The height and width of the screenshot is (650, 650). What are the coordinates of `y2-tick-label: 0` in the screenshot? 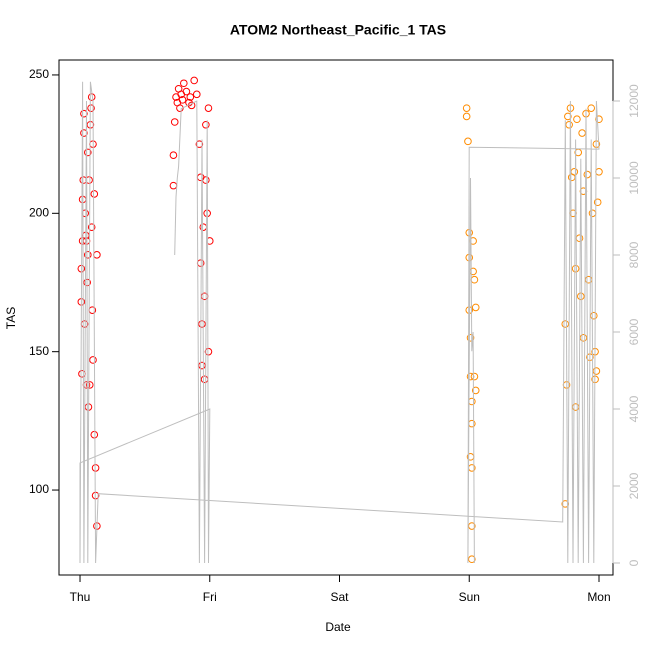 It's located at (634, 562).